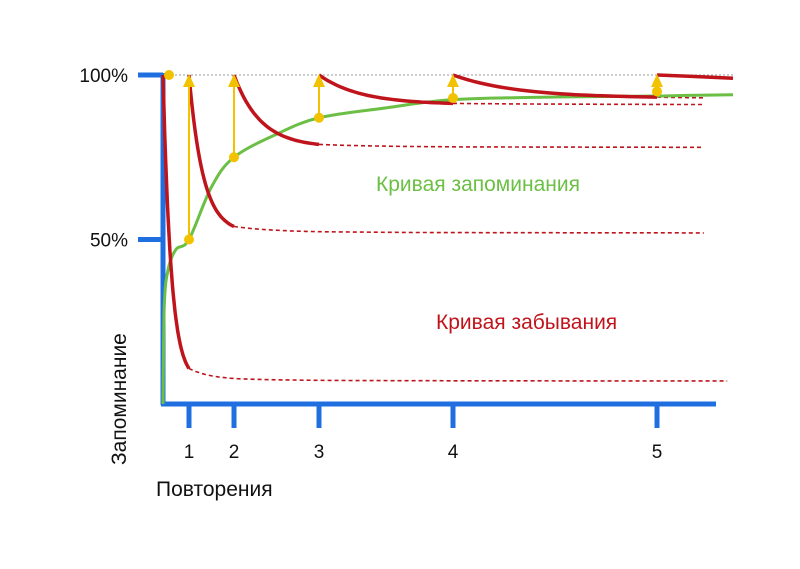 The height and width of the screenshot is (569, 800). Describe the element at coordinates (657, 452) in the screenshot. I see `x-tick-label: 5` at that location.